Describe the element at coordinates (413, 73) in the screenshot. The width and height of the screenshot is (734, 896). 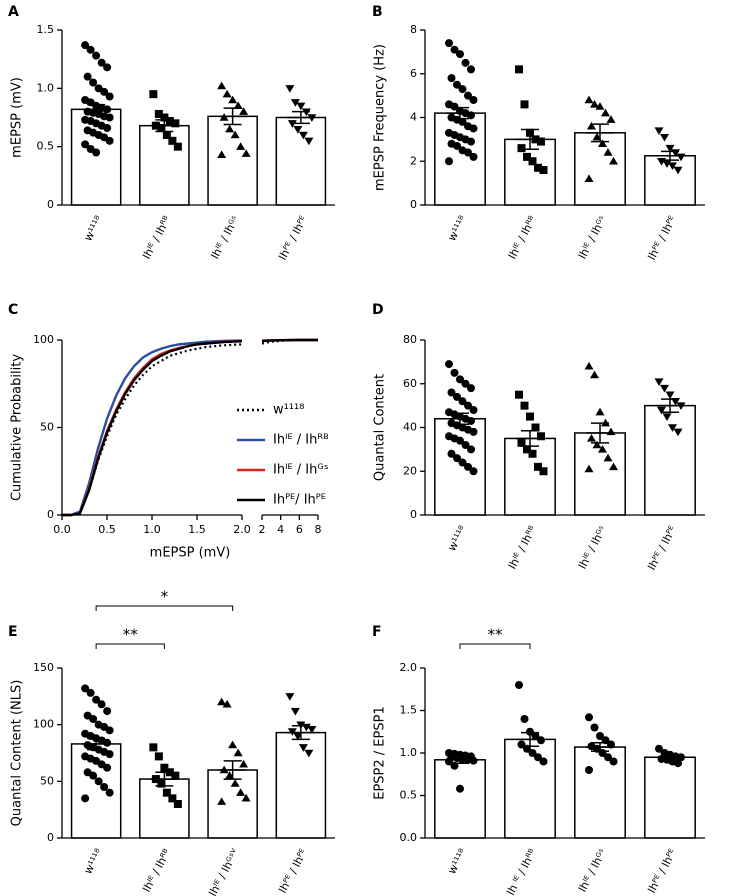
I see `y-tick-label: 6` at that location.